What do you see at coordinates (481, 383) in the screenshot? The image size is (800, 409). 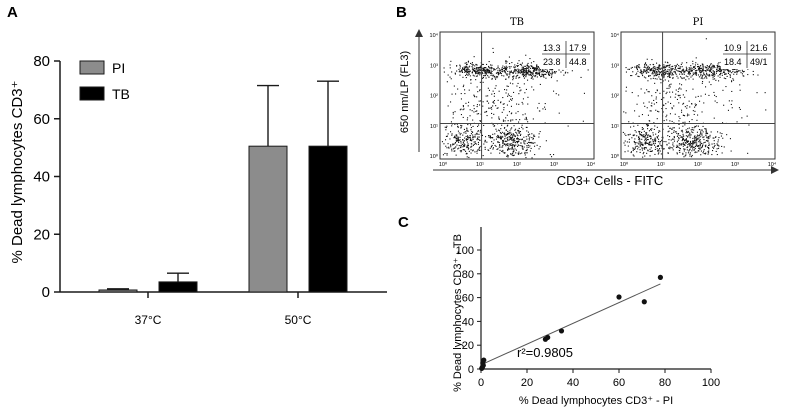 I see `scatter-x-tick-label: 0` at bounding box center [481, 383].